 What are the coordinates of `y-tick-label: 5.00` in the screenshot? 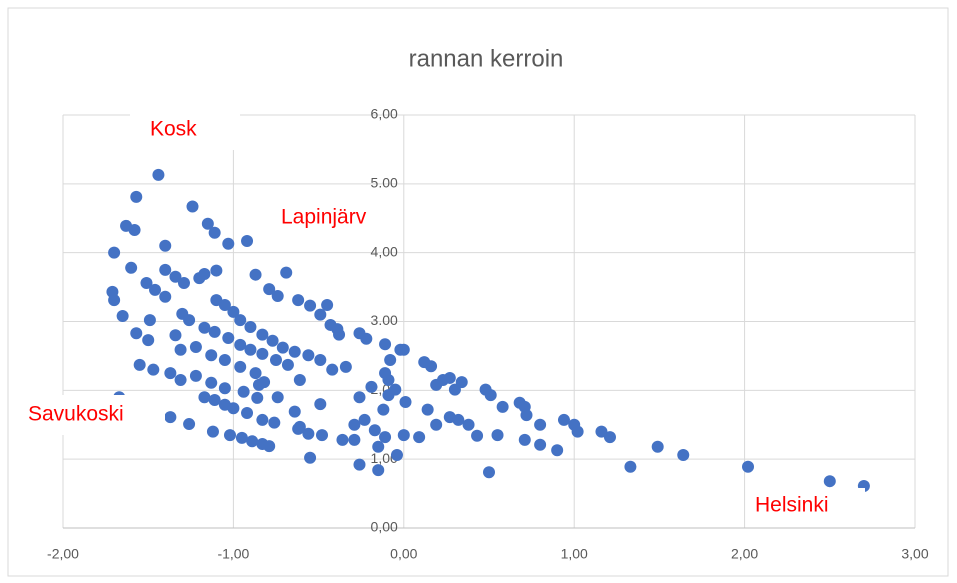 It's located at (384, 183).